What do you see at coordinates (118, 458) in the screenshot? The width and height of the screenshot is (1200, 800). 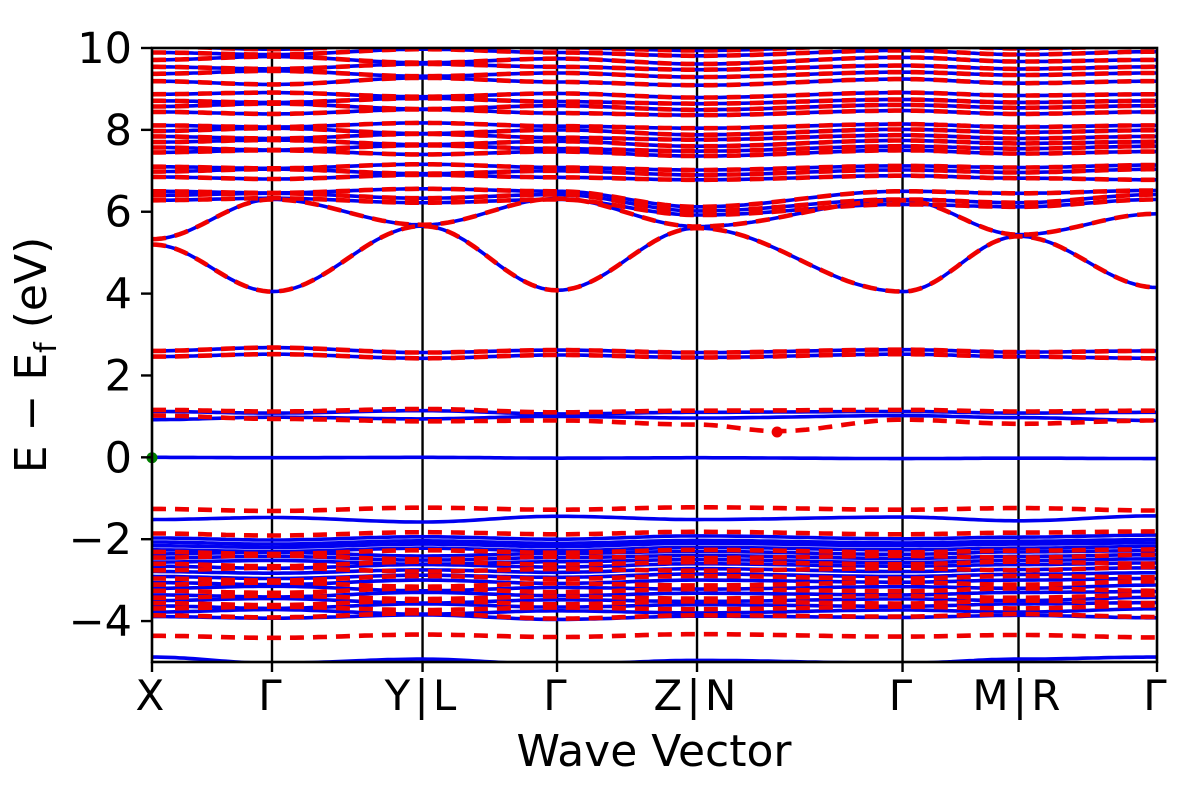 I see `y-tick-label: 0` at bounding box center [118, 458].